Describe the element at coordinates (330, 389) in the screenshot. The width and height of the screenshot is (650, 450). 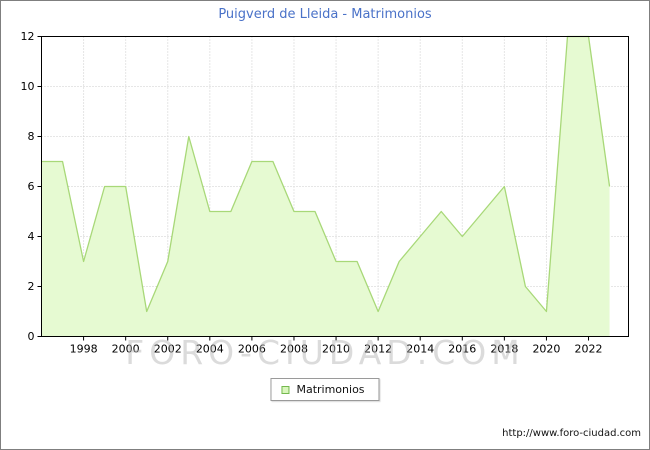
I see `legend-series-label: Matrimonios` at that location.